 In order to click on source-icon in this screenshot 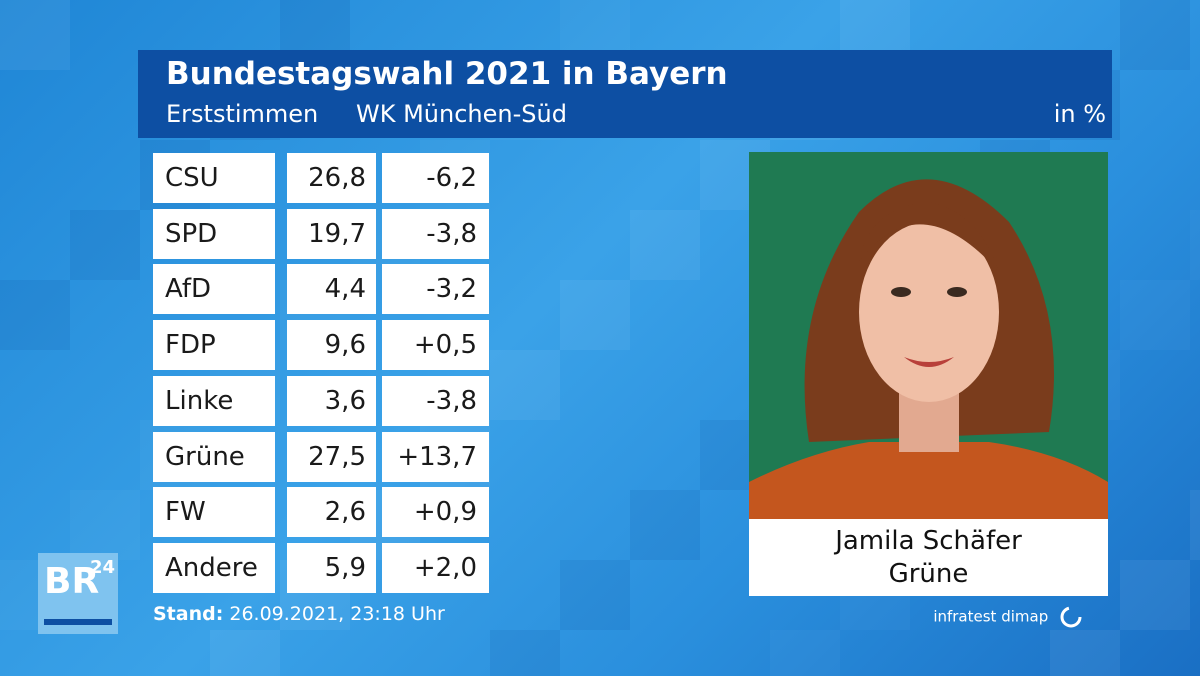, I will do `click(1071, 617)`.